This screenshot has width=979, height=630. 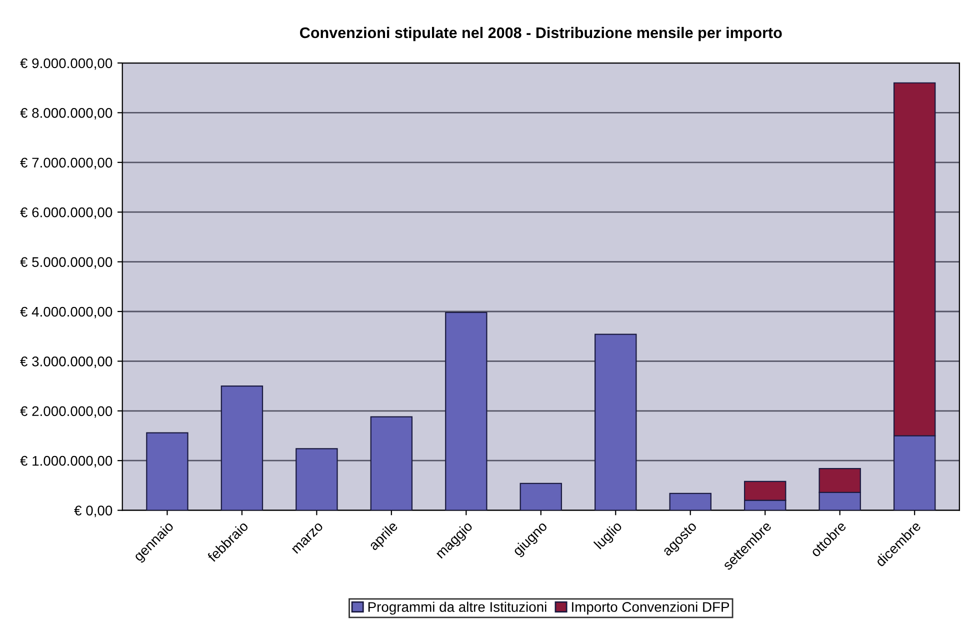 What do you see at coordinates (66, 312) in the screenshot?
I see `y-tick-label: € 4.000.000,00` at bounding box center [66, 312].